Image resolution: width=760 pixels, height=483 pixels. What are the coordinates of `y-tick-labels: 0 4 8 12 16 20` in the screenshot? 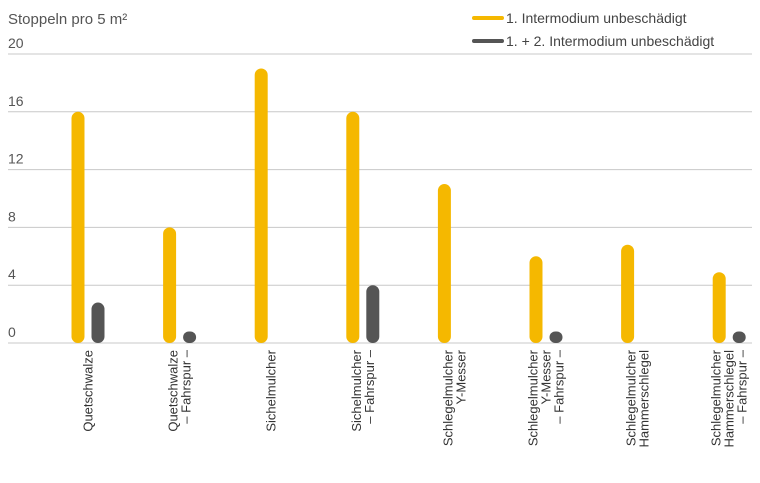 It's located at (16, 187).